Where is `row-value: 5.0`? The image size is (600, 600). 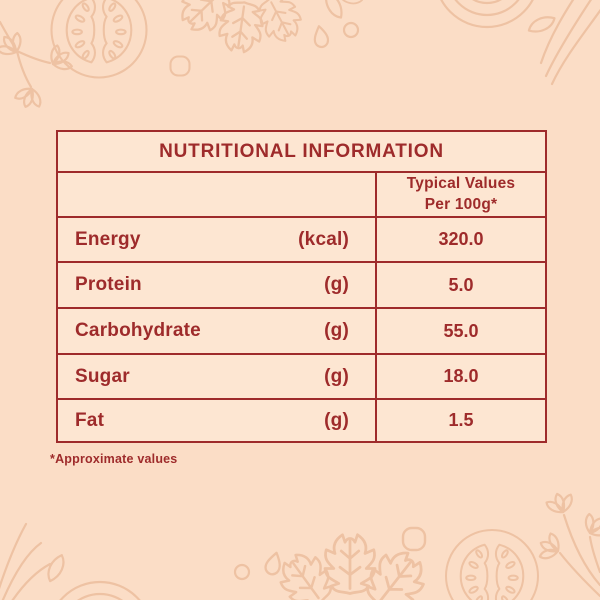 row-value: 5.0 is located at coordinates (461, 284).